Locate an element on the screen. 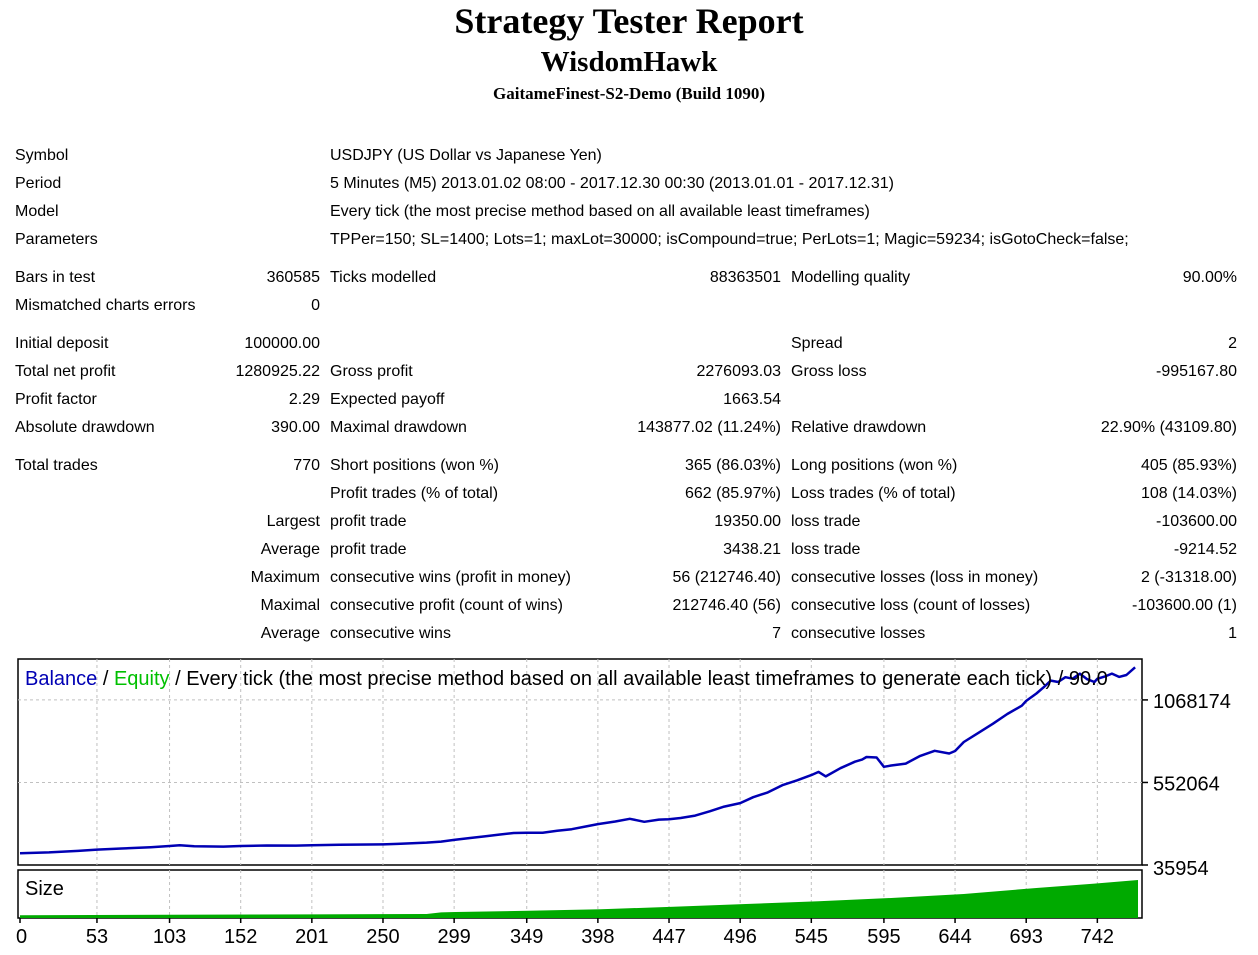 This screenshot has height=955, width=1258. report-title: Strategy Tester Report is located at coordinates (629, 21).